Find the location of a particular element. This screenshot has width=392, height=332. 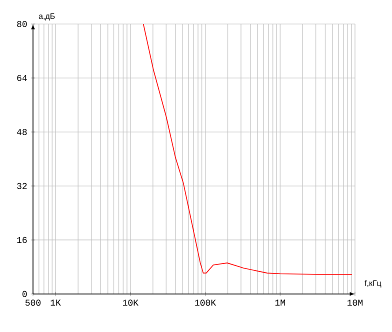

y-tick-label: 32 is located at coordinates (22, 186).